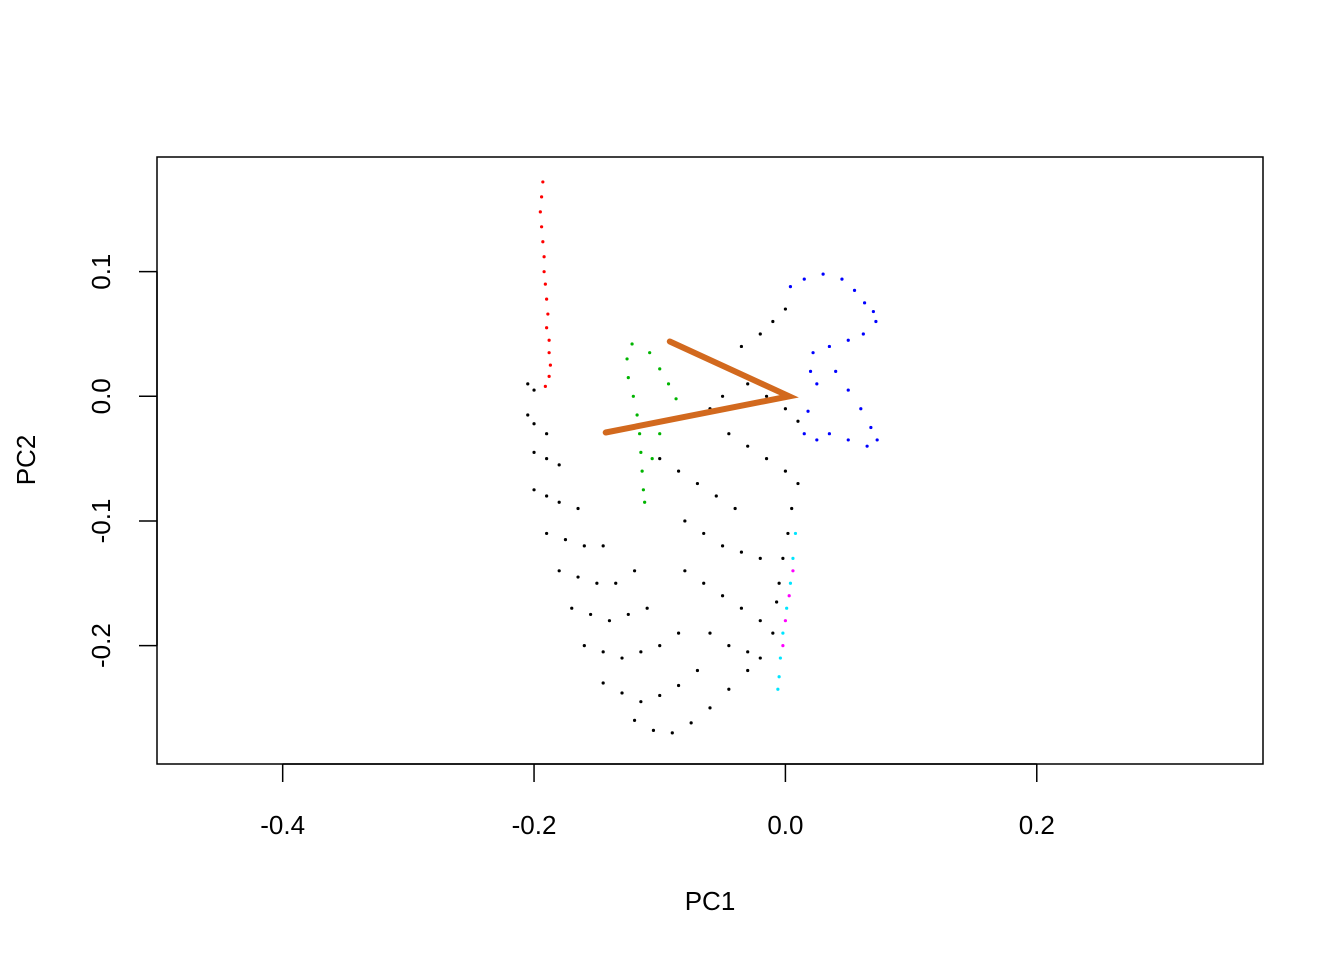 The image size is (1344, 960). I want to click on x-tick-label: -0.2, so click(534, 825).